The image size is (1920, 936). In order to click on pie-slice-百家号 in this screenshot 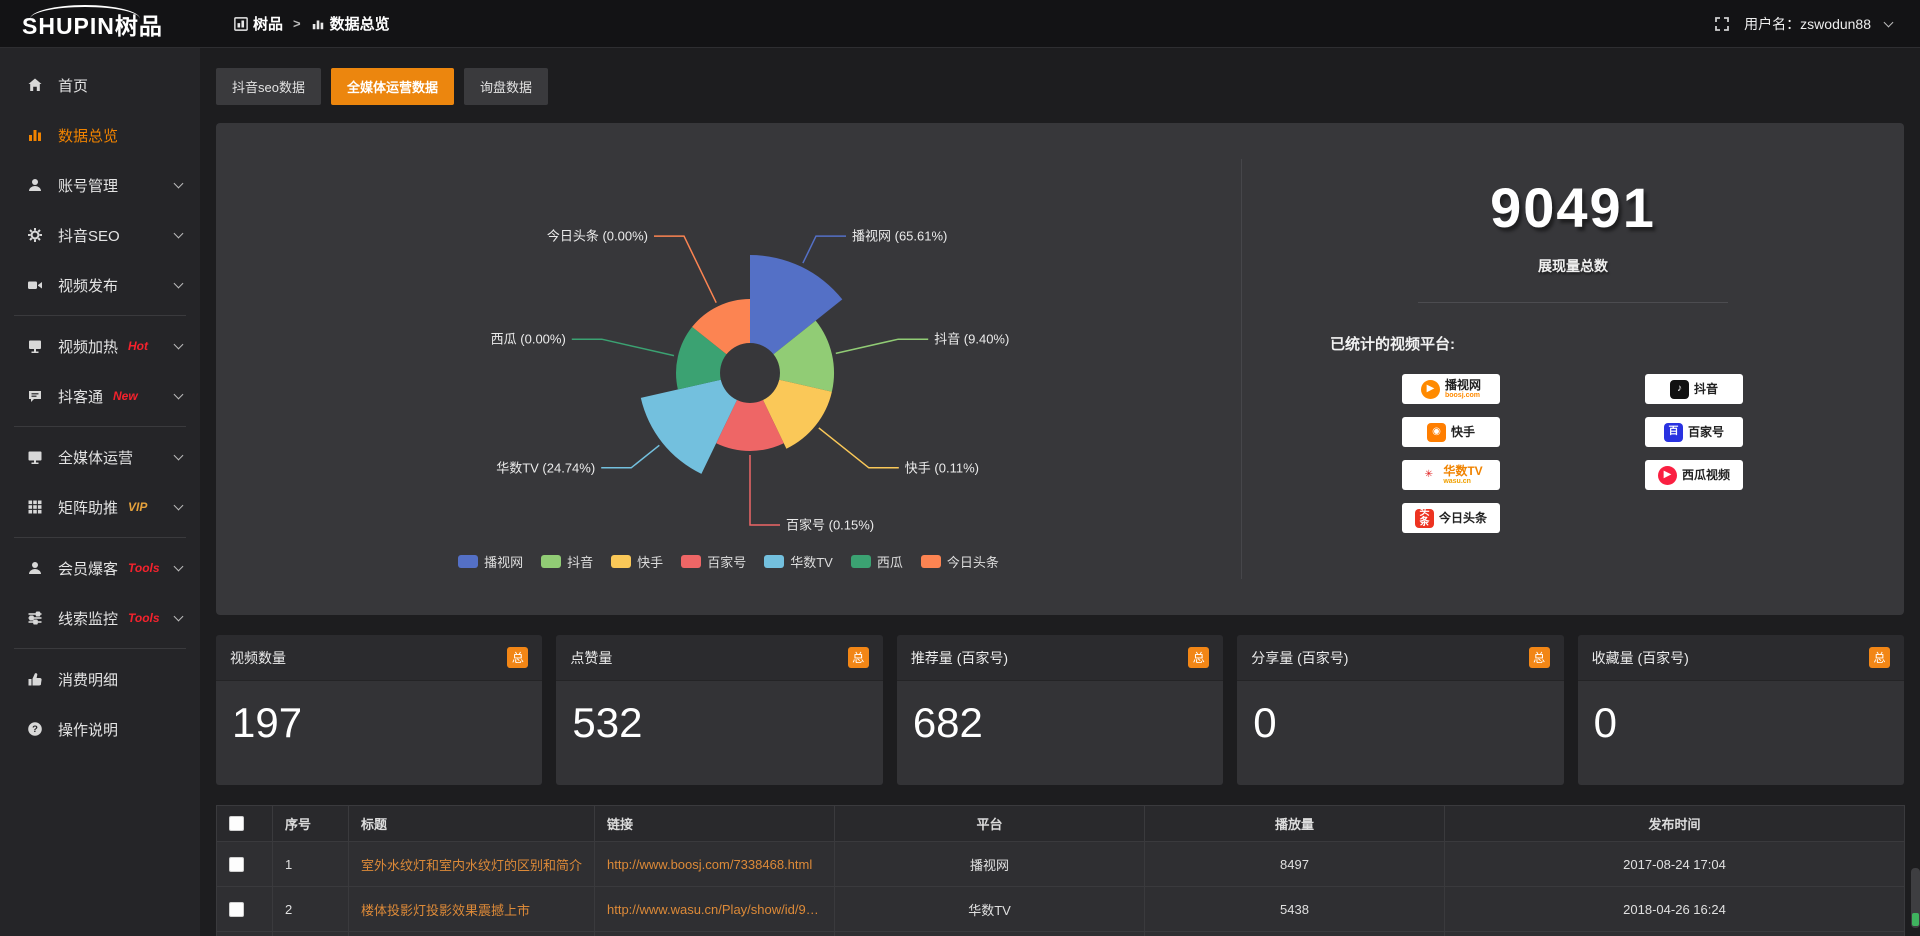, I will do `click(750, 426)`.